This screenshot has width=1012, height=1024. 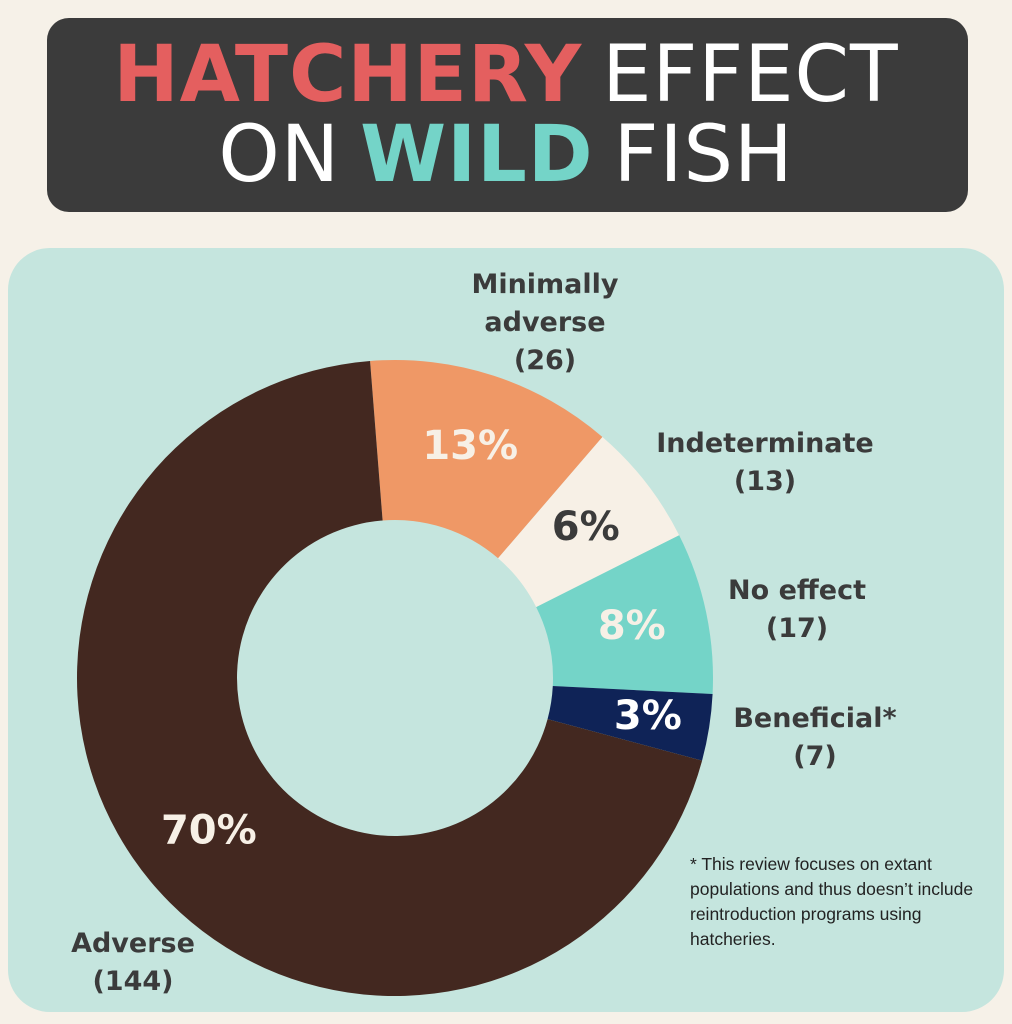 What do you see at coordinates (545, 303) in the screenshot?
I see `category-name: Minimally adverse` at bounding box center [545, 303].